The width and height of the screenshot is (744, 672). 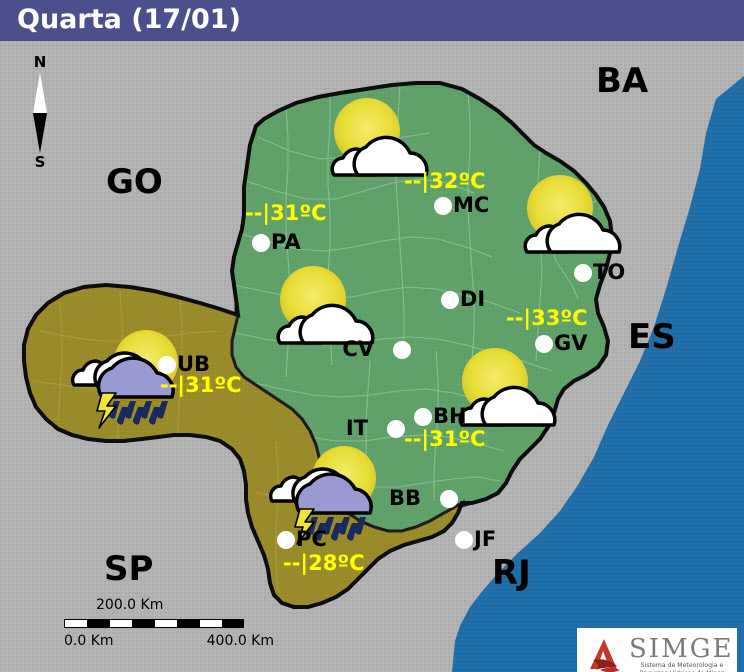 What do you see at coordinates (471, 205) in the screenshot?
I see `city-label-mc: MC` at bounding box center [471, 205].